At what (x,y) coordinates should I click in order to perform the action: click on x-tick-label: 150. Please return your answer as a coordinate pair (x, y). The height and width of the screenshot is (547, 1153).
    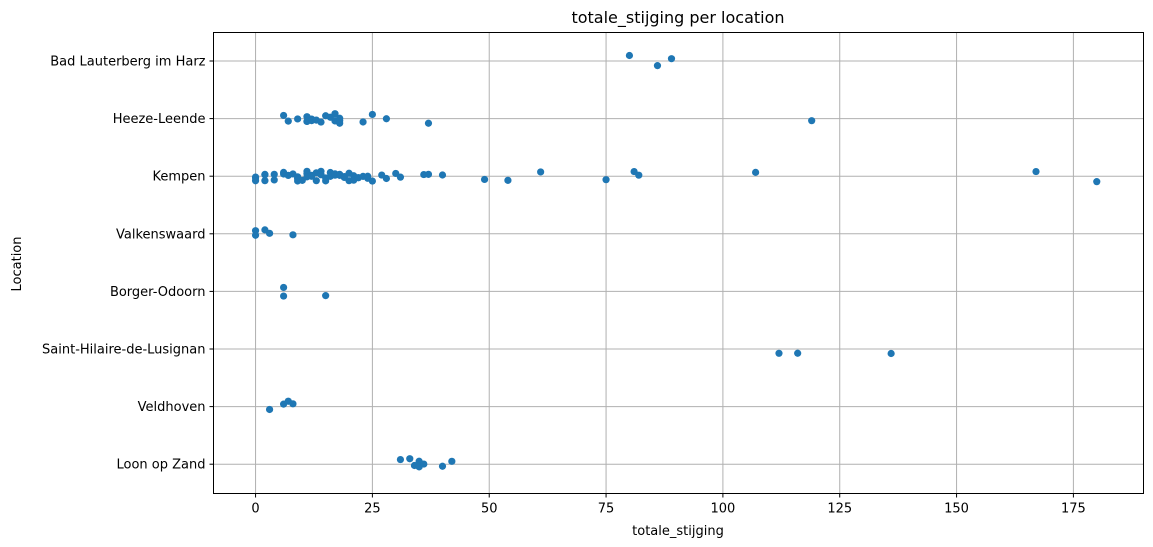
    Looking at the image, I should click on (956, 509).